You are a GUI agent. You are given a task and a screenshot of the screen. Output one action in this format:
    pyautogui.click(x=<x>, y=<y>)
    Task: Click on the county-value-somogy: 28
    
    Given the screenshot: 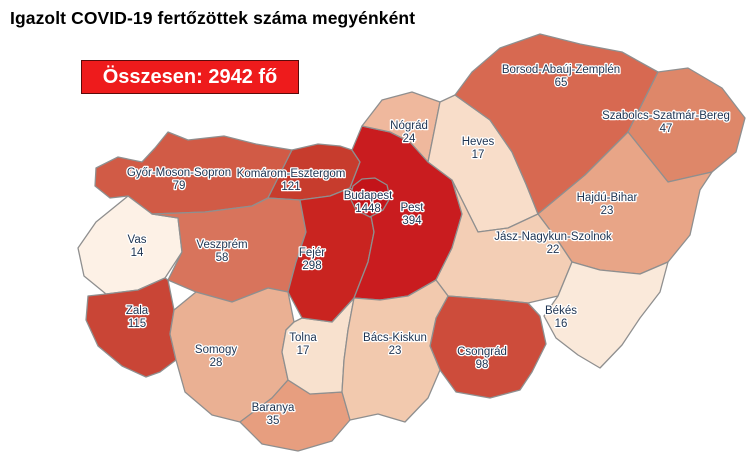 What is the action you would take?
    pyautogui.click(x=216, y=363)
    